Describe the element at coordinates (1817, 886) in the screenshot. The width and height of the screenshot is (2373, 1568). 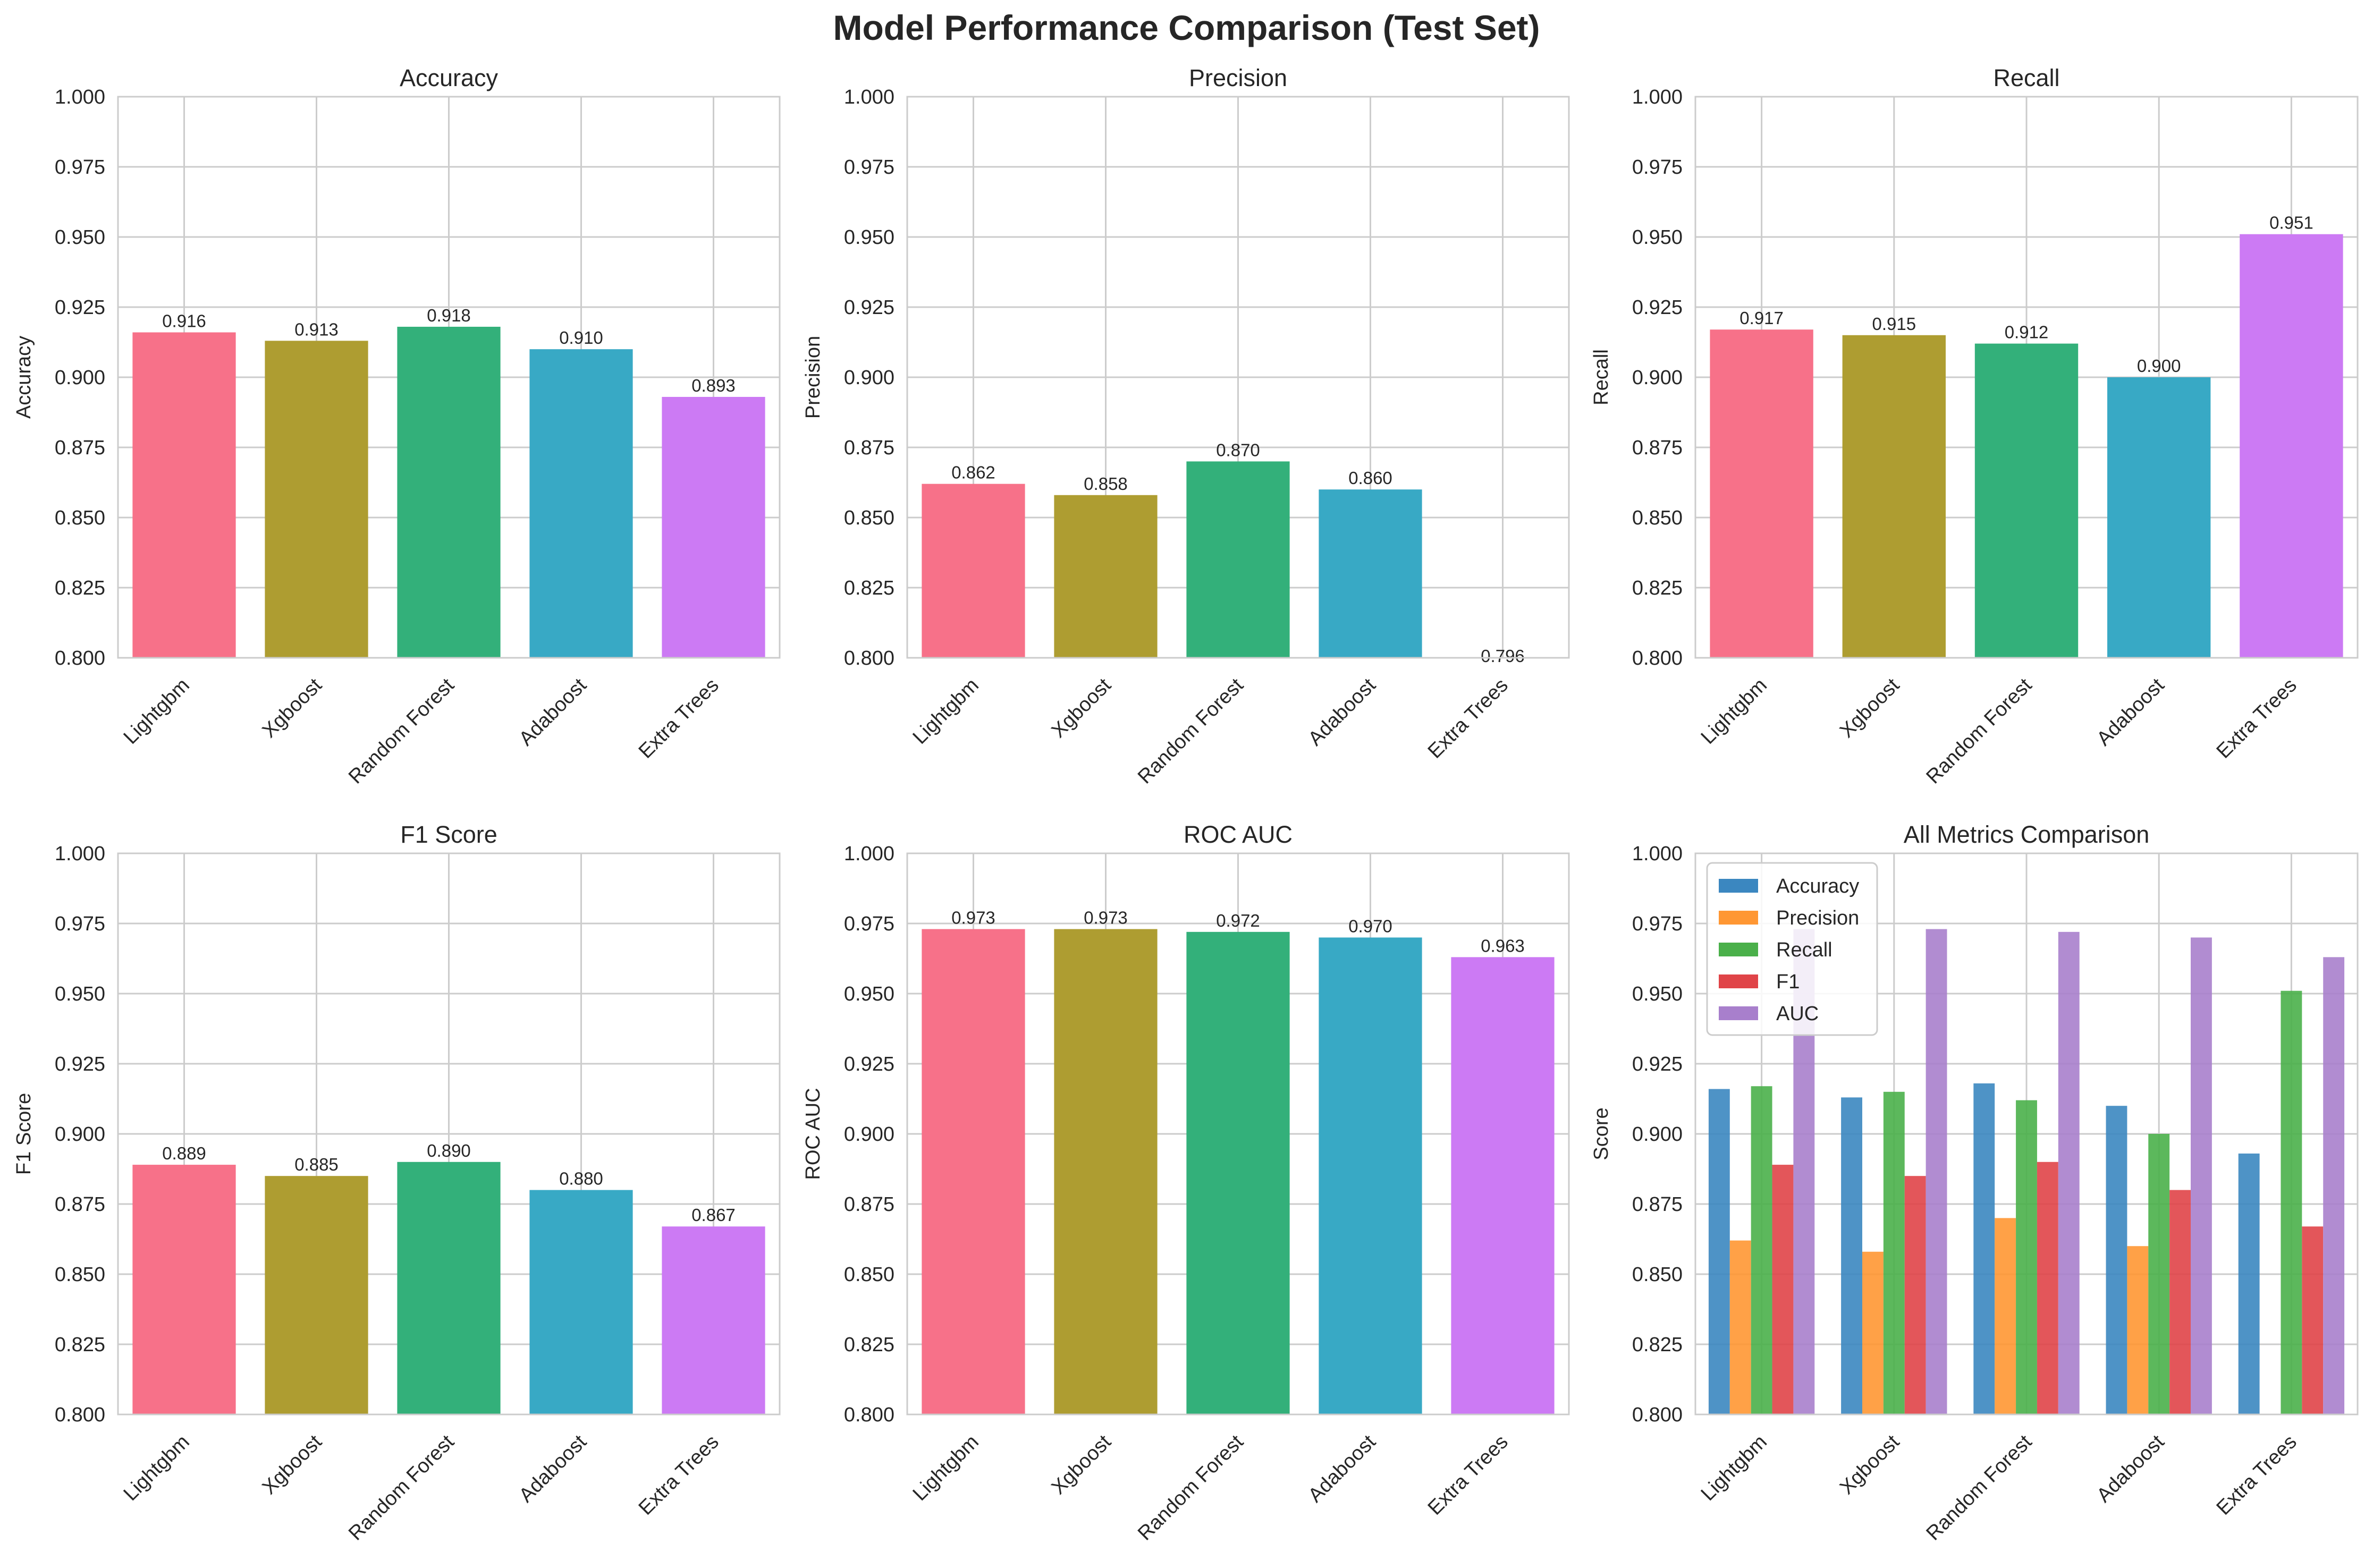
I see `legend-label-accuracy: Accuracy` at that location.